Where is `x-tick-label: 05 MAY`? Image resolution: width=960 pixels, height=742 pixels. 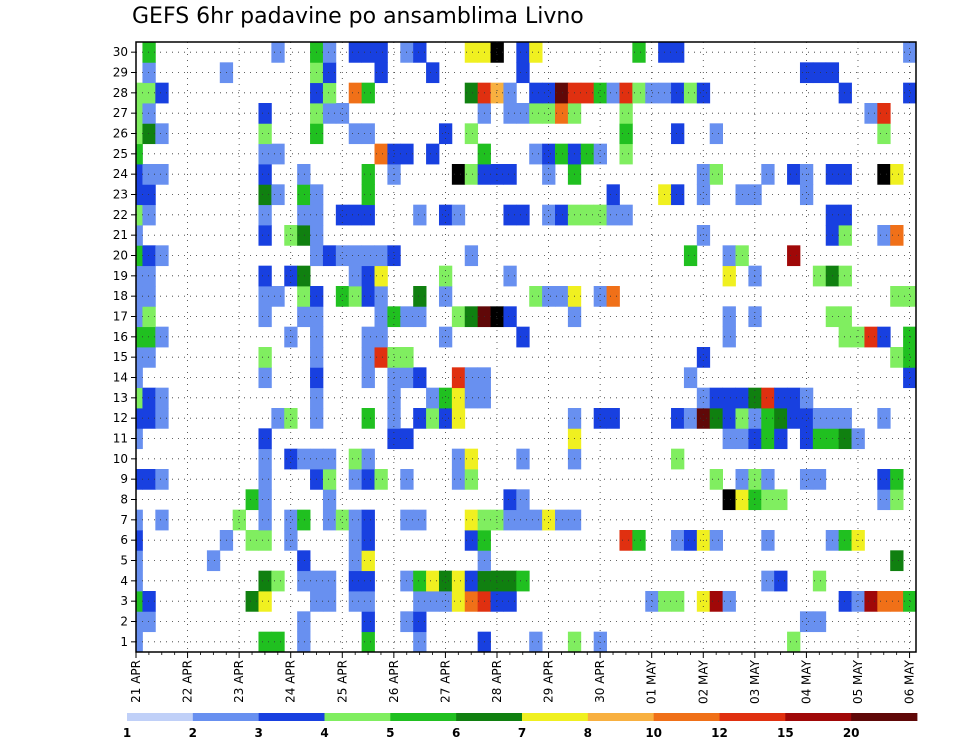 x-tick-label: 05 MAY is located at coordinates (858, 681).